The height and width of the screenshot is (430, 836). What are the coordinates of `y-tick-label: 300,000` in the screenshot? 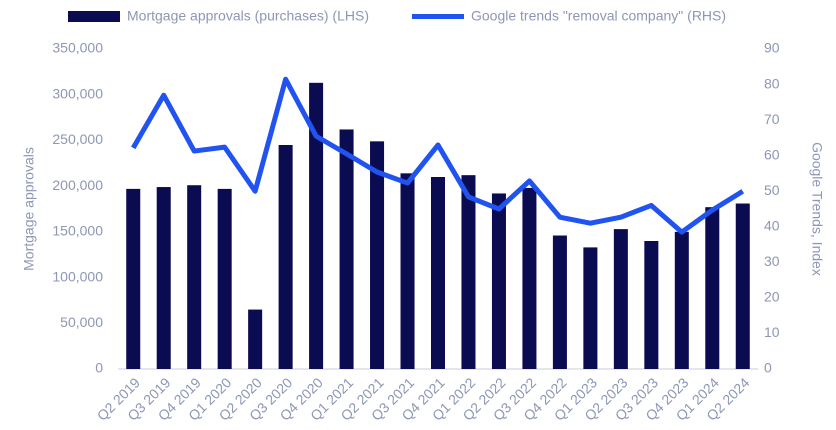 It's located at (77, 93).